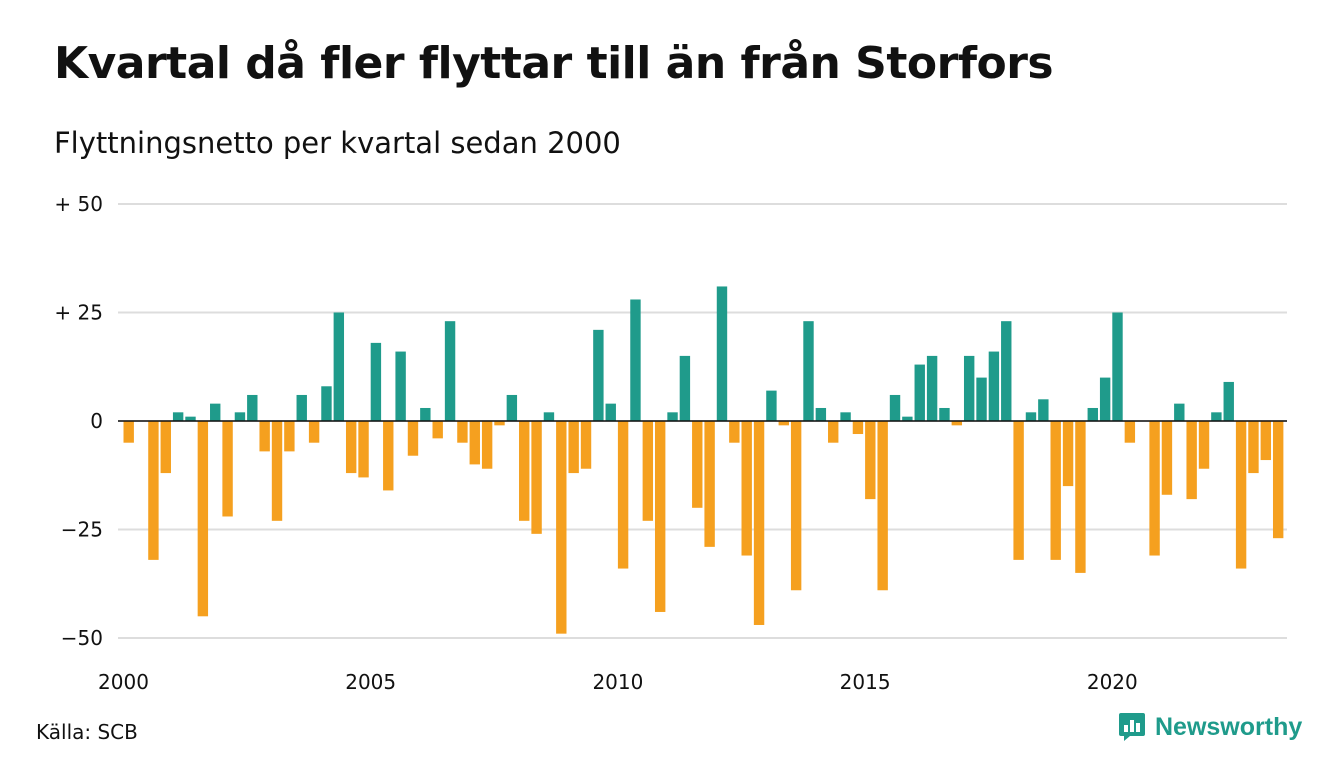 The image size is (1340, 780). What do you see at coordinates (82, 638) in the screenshot?
I see `y-tick-label: −50` at bounding box center [82, 638].